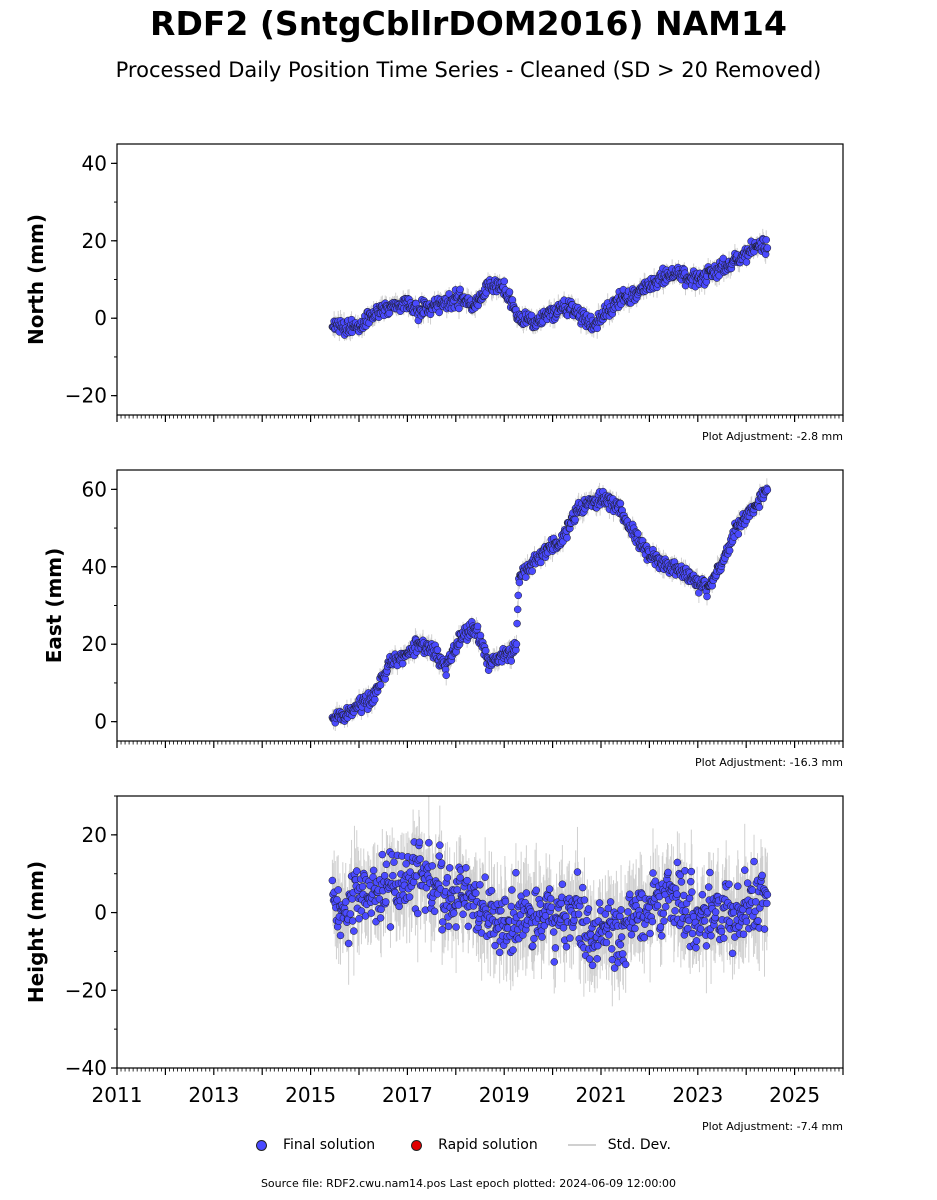 Image resolution: width=937 pixels, height=1200 pixels. Describe the element at coordinates (94, 163) in the screenshot. I see `y-tick-label: 40` at that location.